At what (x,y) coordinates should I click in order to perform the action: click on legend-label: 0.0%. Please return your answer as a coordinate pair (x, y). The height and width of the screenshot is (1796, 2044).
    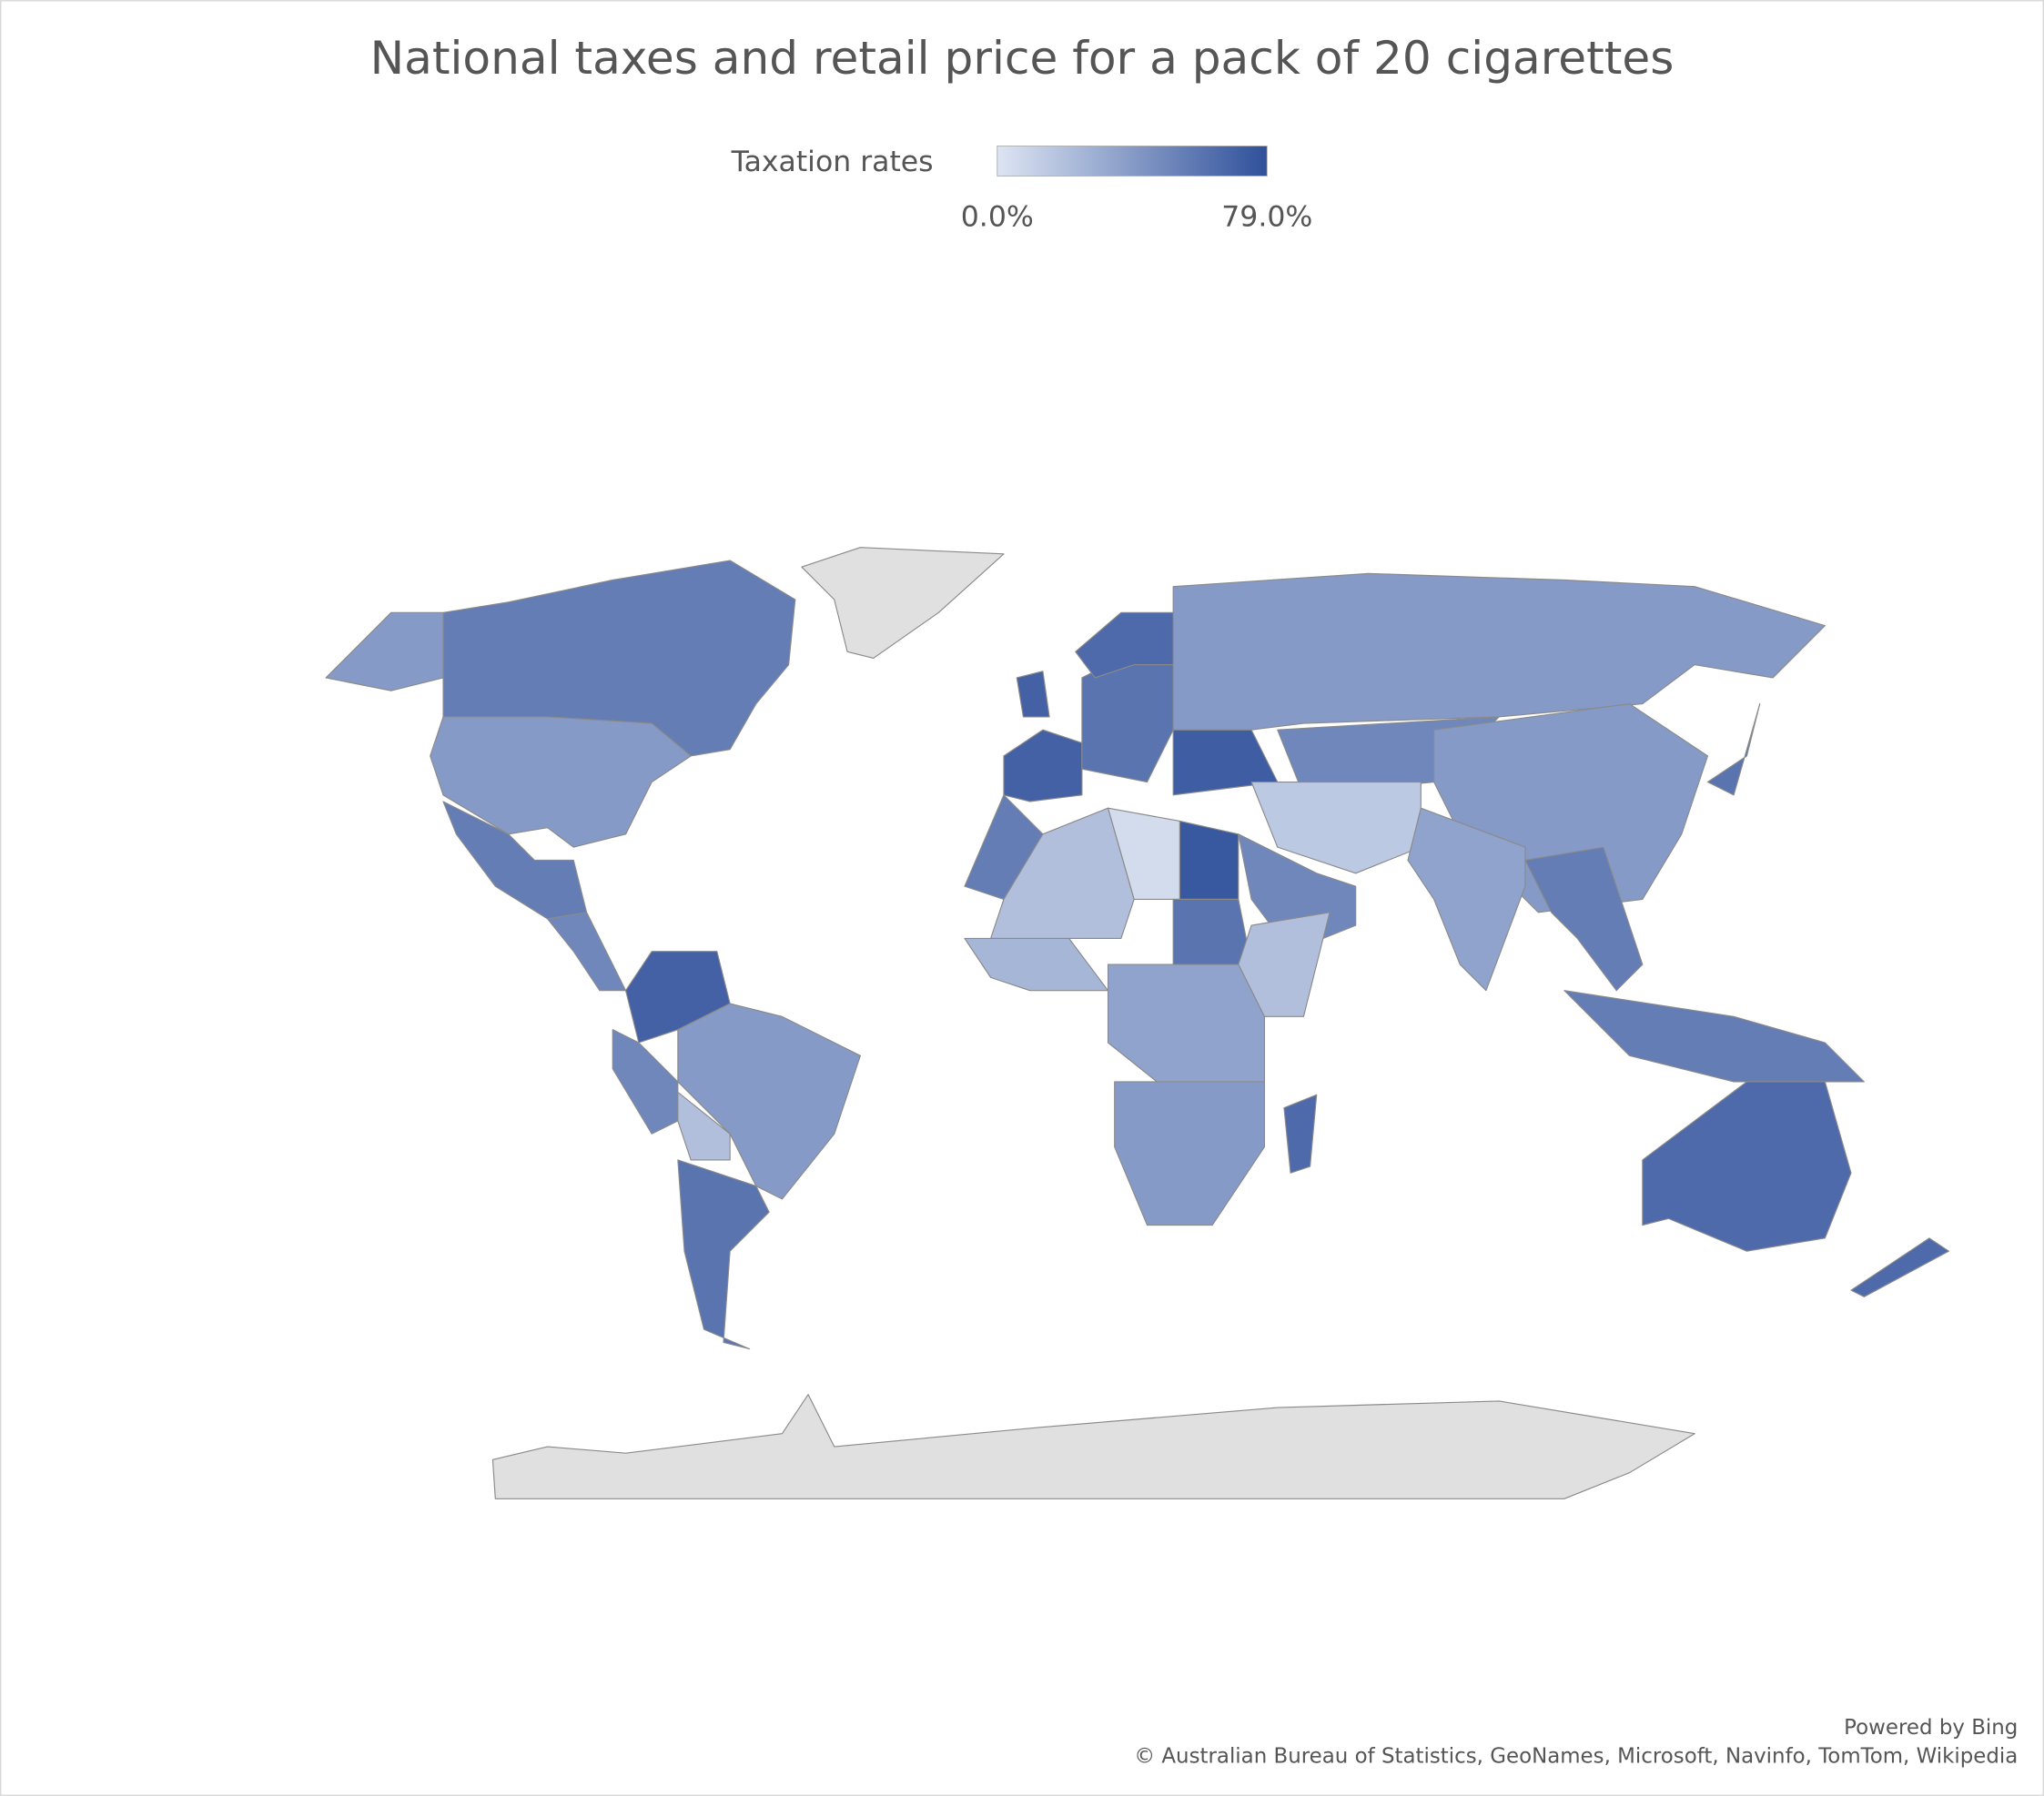
    Looking at the image, I should click on (997, 216).